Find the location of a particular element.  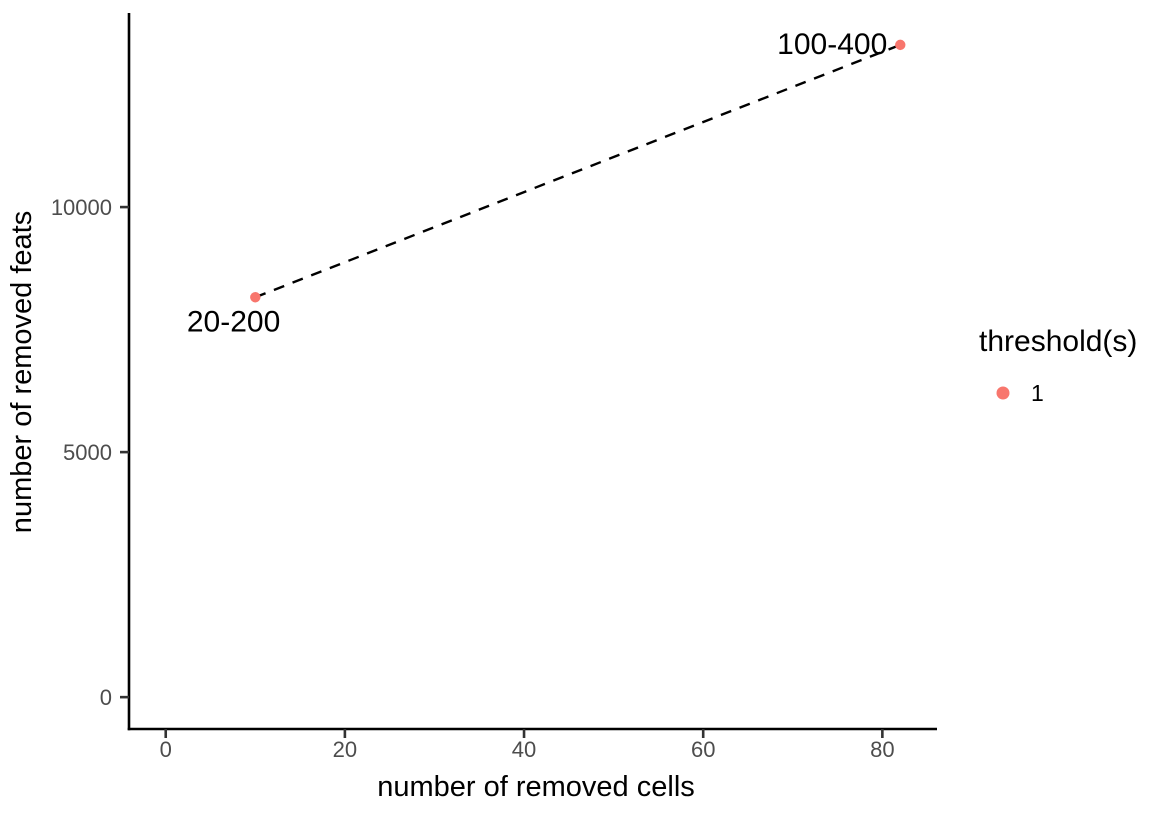

legend-title: threshold(s) is located at coordinates (1058, 341).